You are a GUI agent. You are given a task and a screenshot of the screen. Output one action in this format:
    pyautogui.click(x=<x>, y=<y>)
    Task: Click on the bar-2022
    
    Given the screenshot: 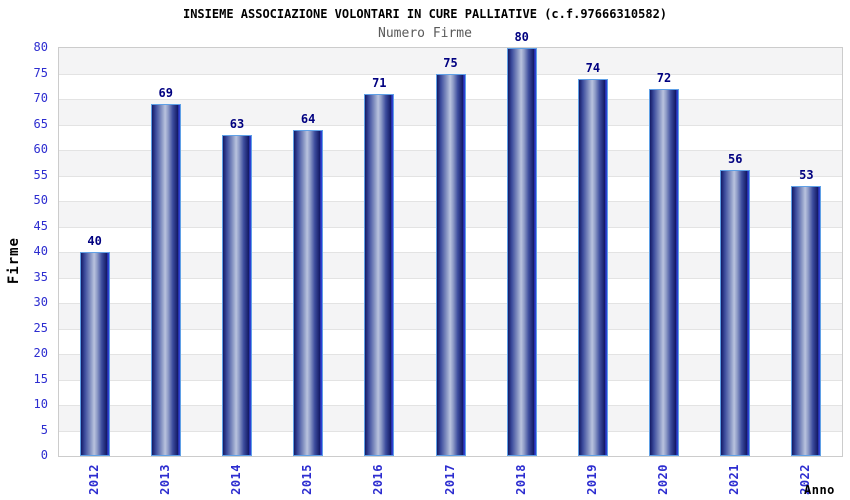 What is the action you would take?
    pyautogui.click(x=806, y=320)
    